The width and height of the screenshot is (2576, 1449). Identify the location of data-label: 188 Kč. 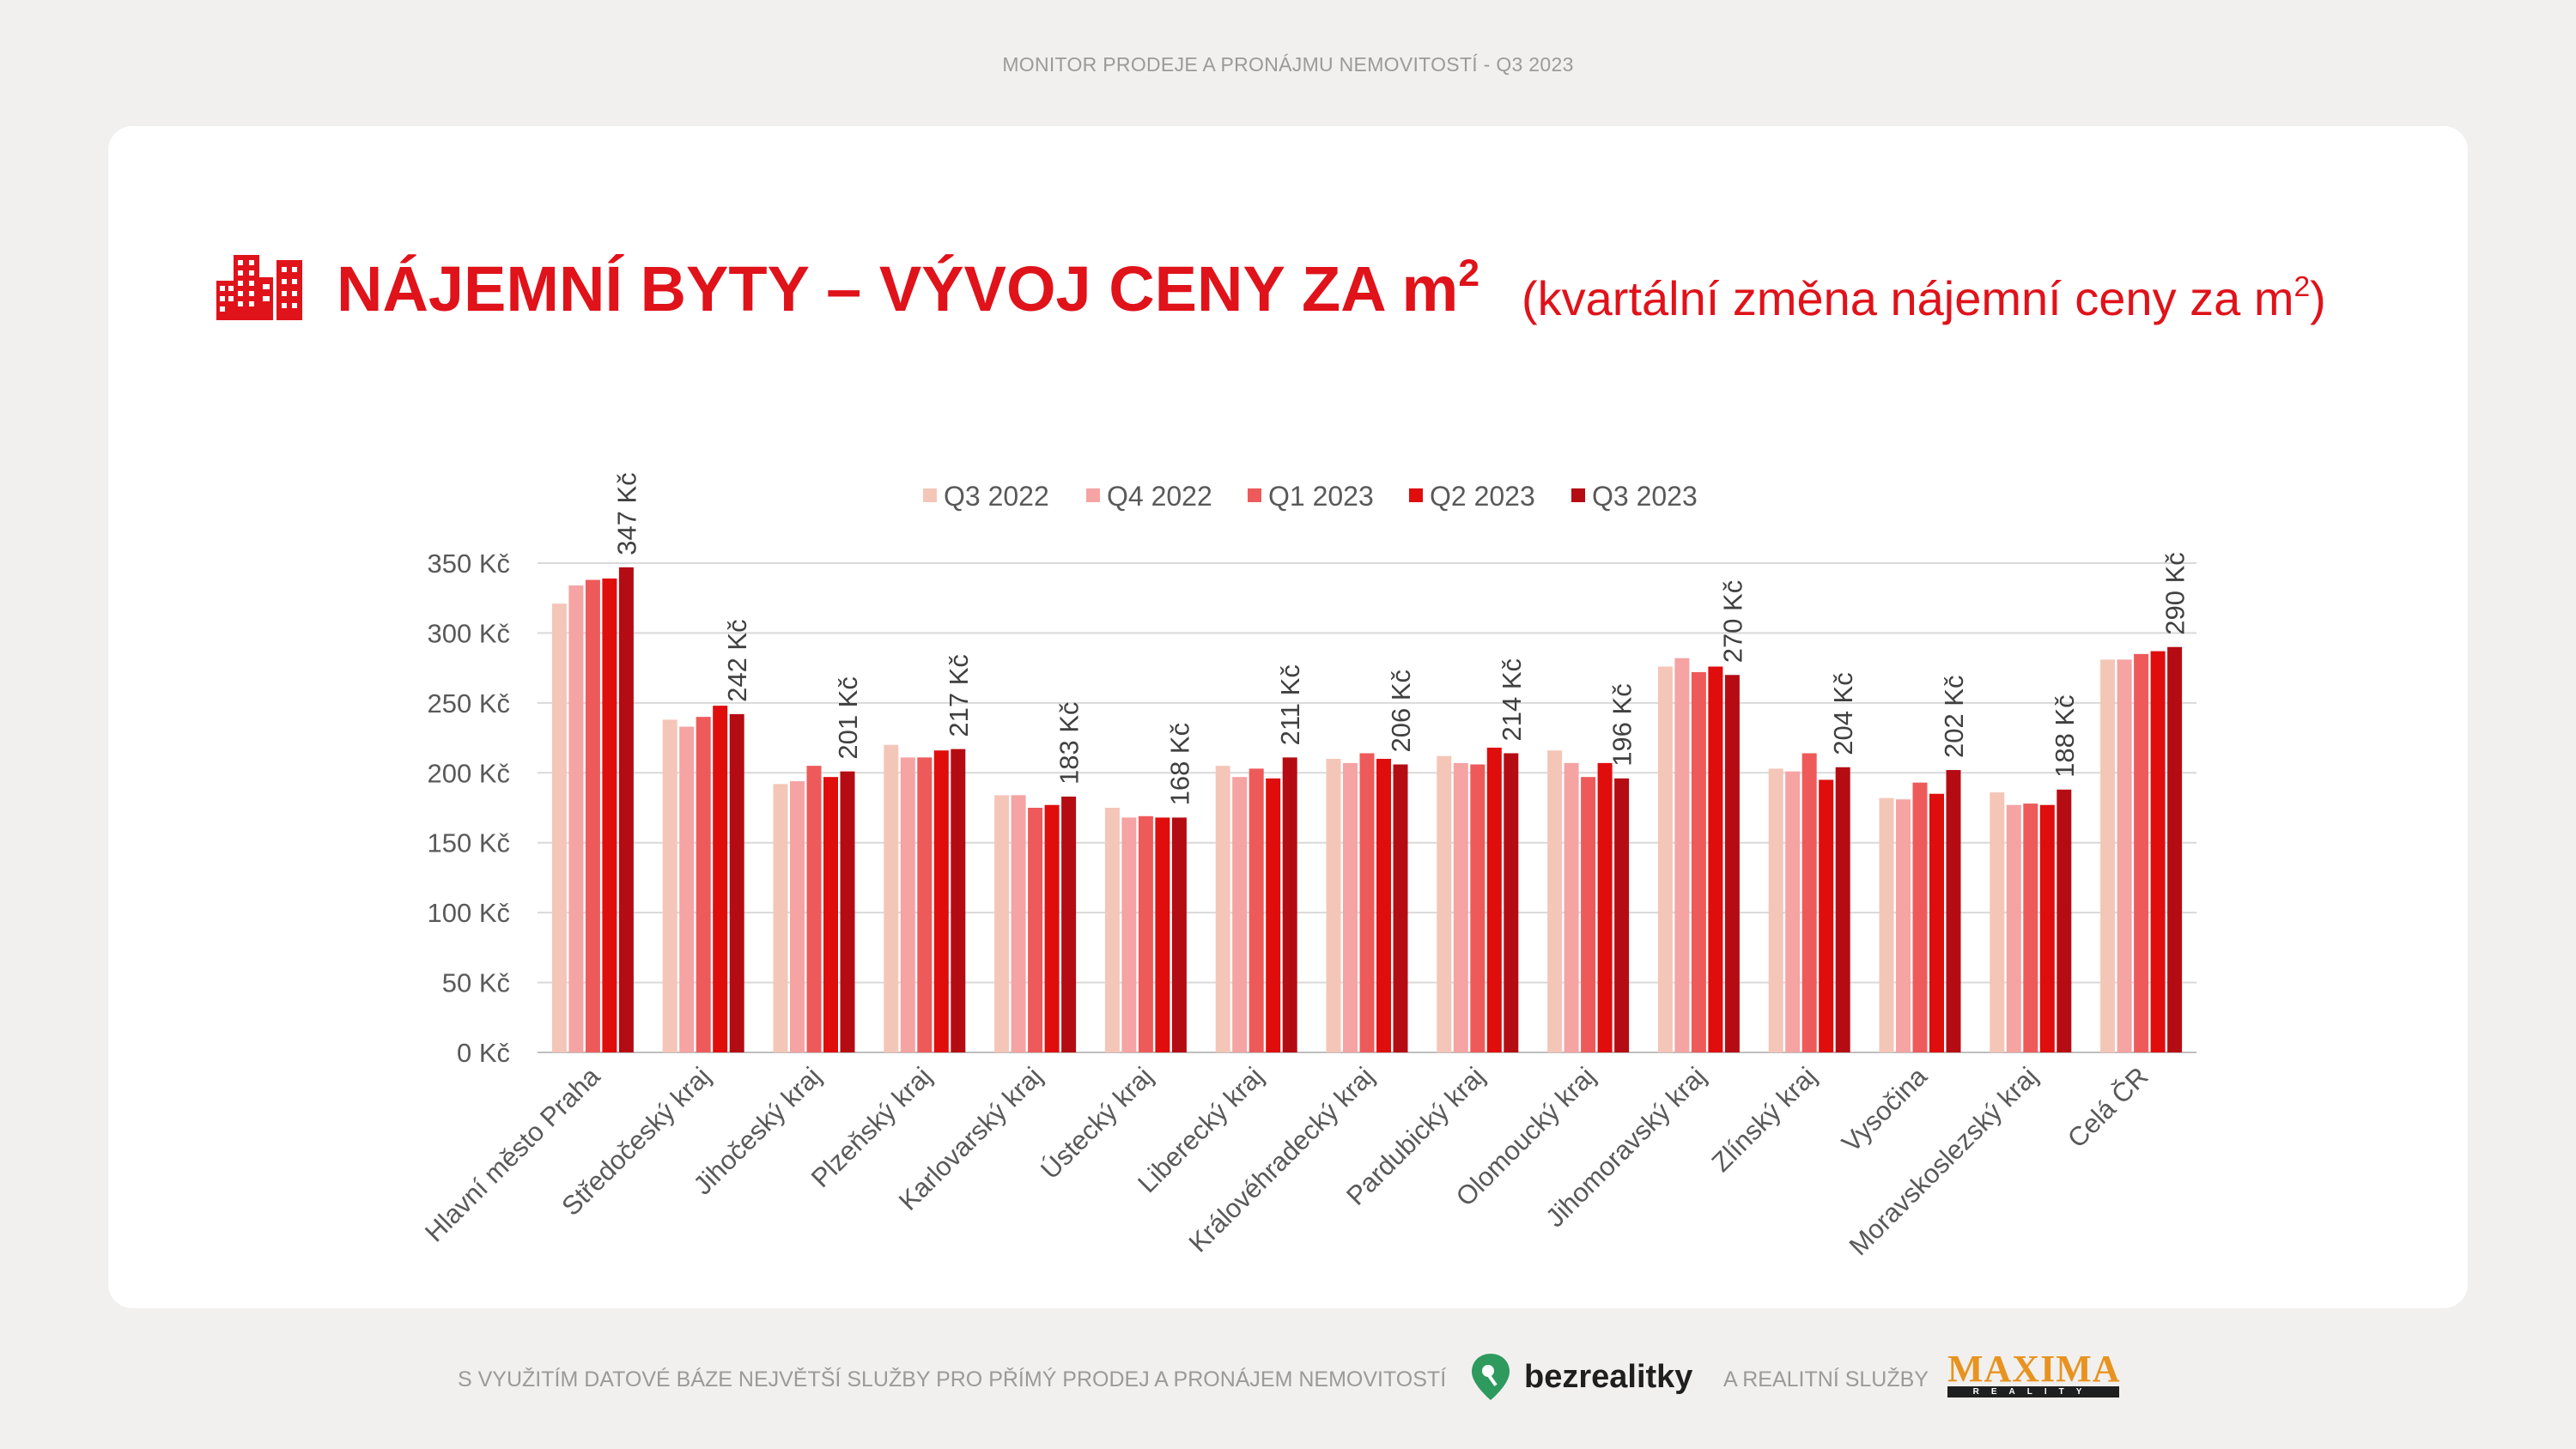
(2065, 736).